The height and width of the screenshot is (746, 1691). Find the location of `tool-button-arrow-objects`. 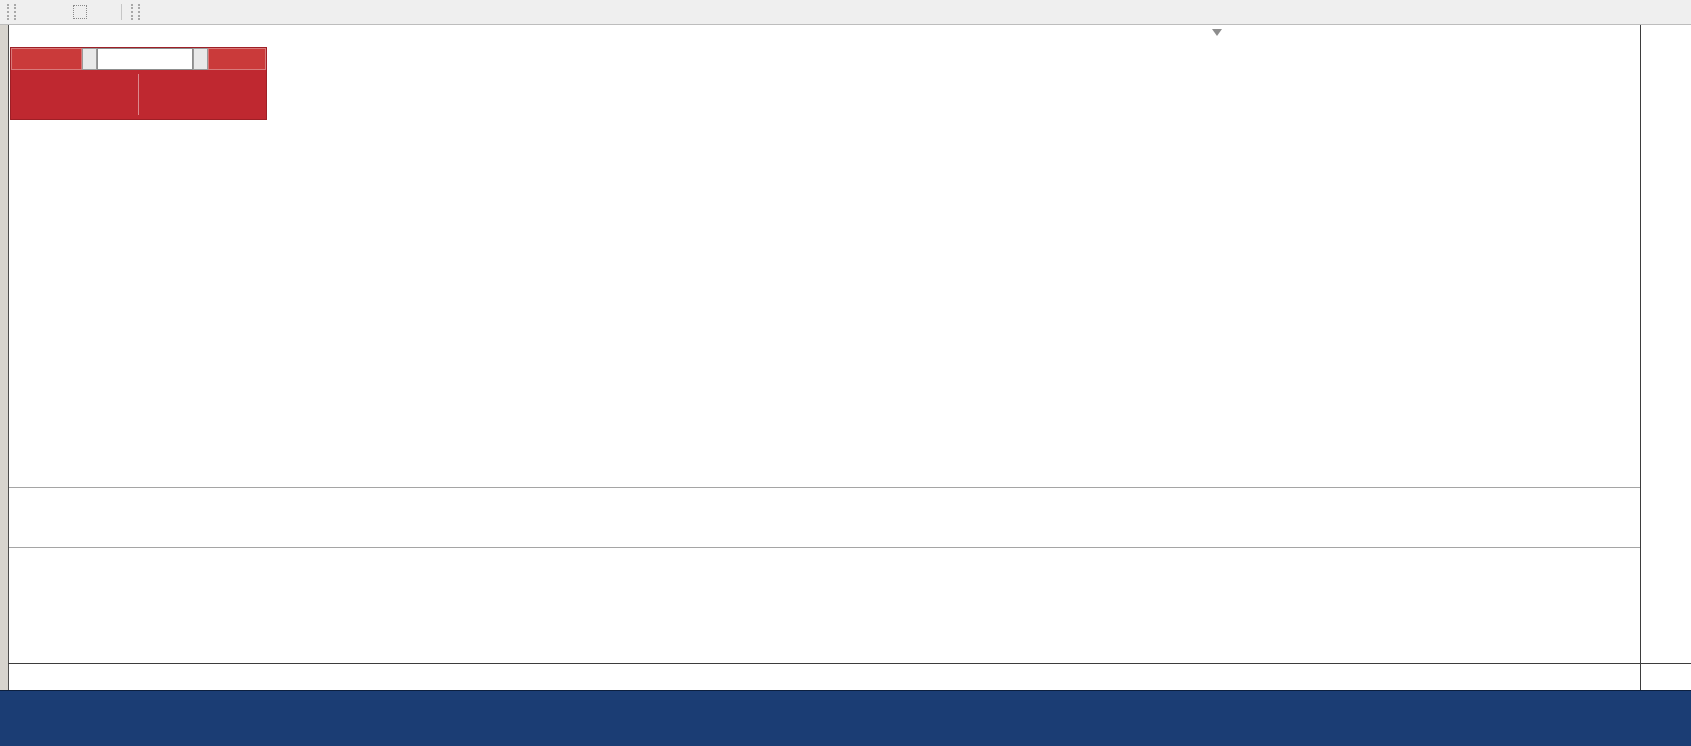

tool-button-arrow-objects is located at coordinates (104, 12).